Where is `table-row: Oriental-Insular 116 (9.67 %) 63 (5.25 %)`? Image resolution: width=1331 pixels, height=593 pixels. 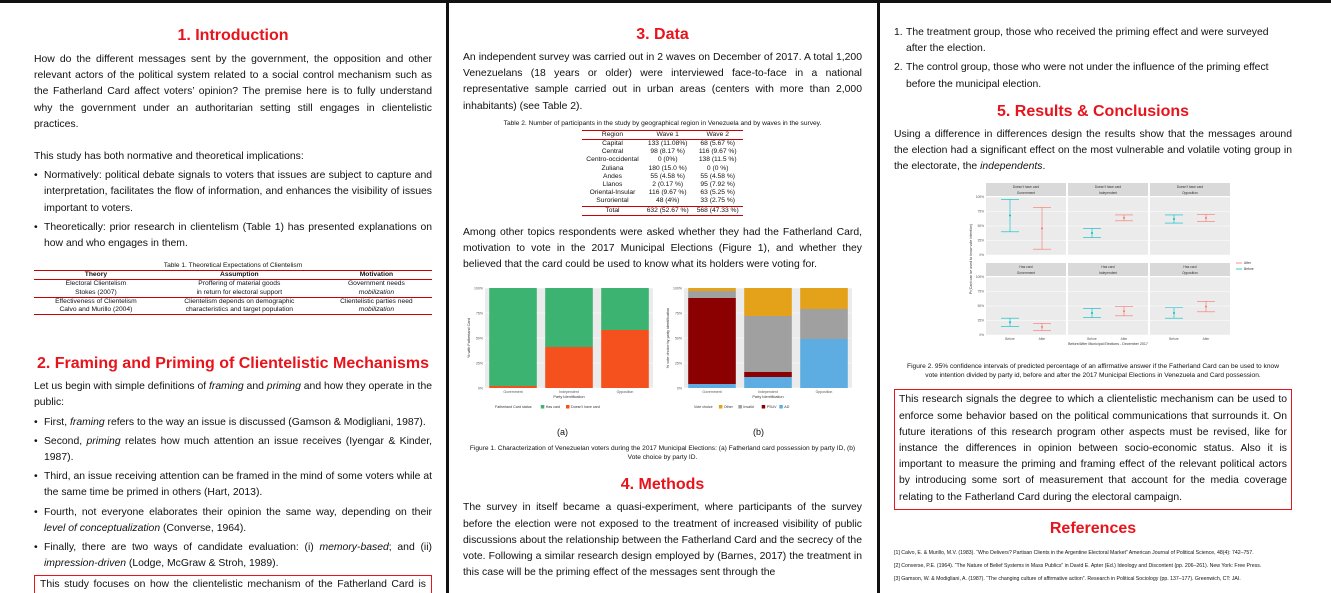 table-row: Oriental-Insular 116 (9.67 %) 63 (5.25 %) is located at coordinates (662, 193).